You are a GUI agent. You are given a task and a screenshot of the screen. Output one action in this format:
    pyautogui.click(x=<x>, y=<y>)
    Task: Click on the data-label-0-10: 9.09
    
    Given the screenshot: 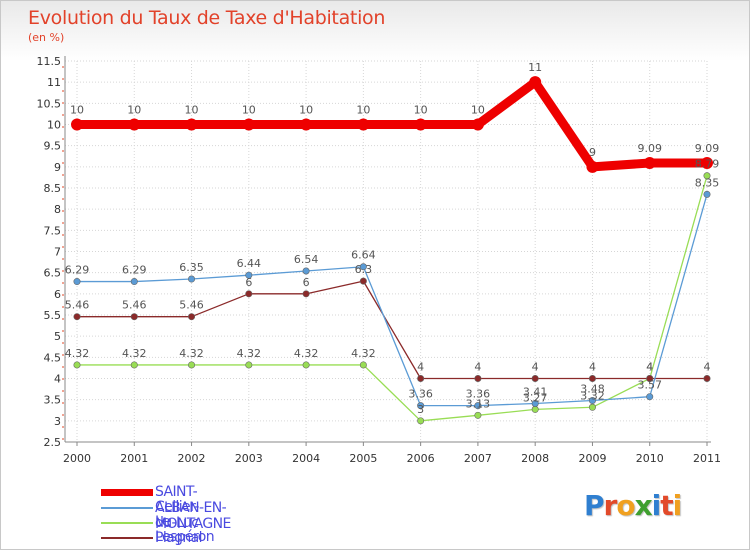 What is the action you would take?
    pyautogui.click(x=649, y=148)
    